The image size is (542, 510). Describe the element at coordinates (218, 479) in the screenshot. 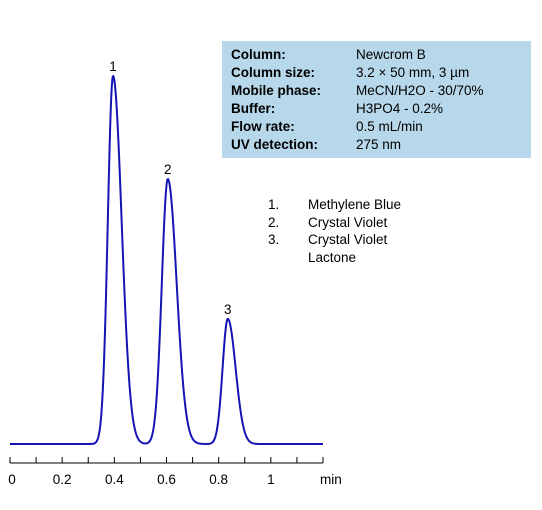

I see `x-tick-label: 0.8` at that location.